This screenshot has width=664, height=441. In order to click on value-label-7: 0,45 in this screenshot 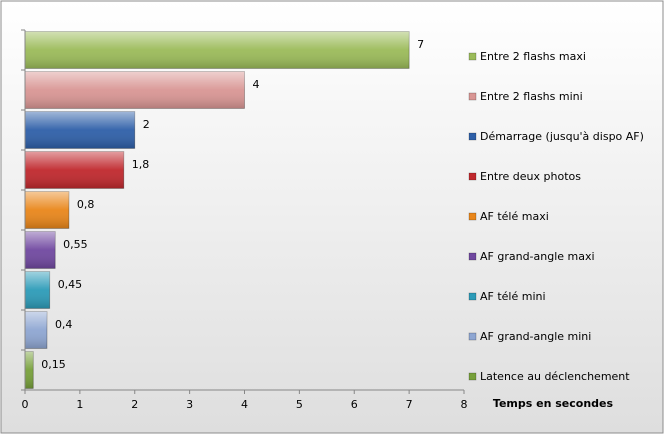, I will do `click(70, 284)`.